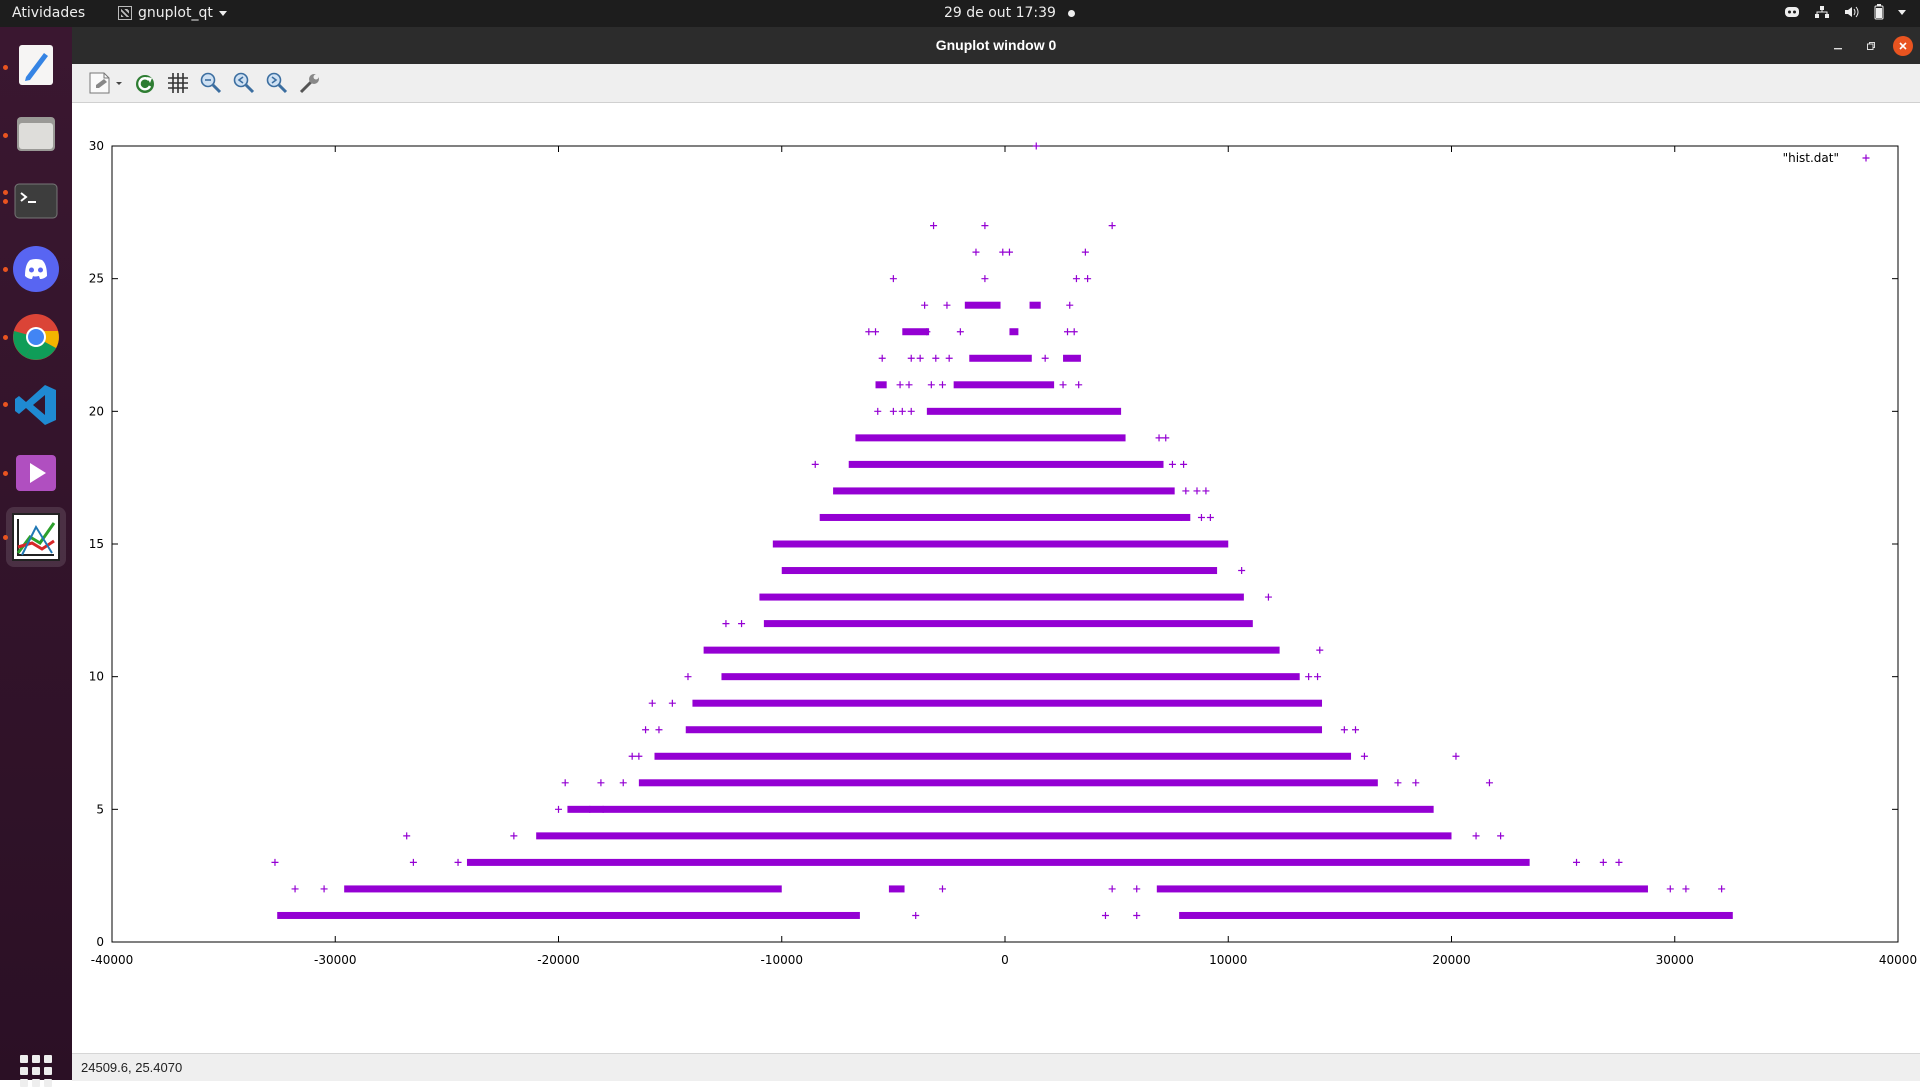 This screenshot has height=1087, width=1920. I want to click on dock-item-text-editor, so click(36, 65).